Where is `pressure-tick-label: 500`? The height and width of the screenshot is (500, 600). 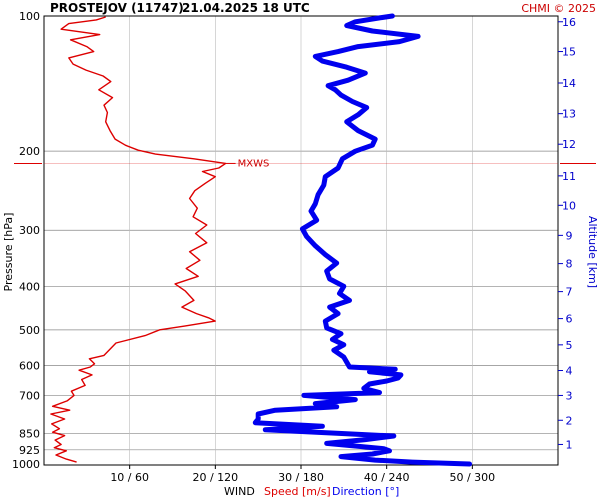 pressure-tick-label: 500 is located at coordinates (29, 330).